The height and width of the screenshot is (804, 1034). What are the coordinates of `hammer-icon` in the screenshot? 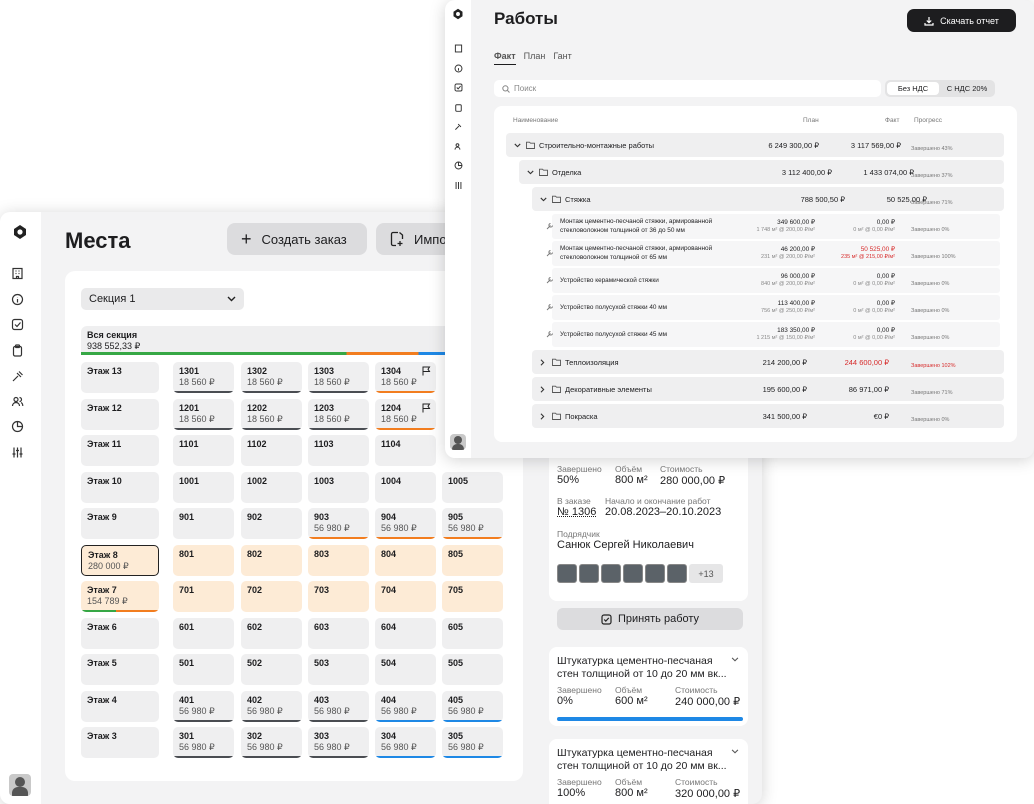 It's located at (458, 126).